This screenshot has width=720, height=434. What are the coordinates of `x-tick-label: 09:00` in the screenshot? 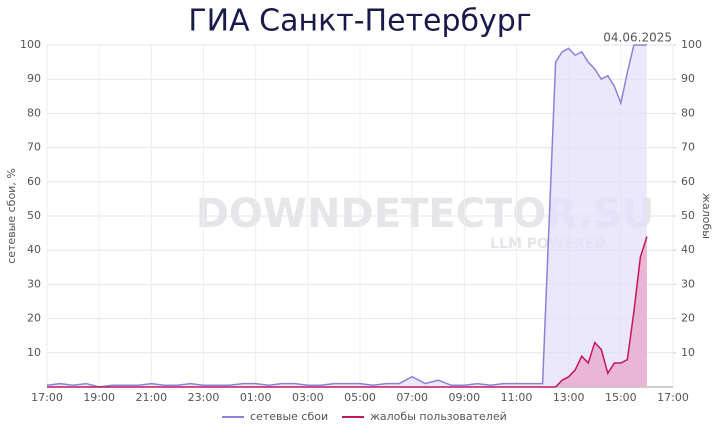 It's located at (464, 397).